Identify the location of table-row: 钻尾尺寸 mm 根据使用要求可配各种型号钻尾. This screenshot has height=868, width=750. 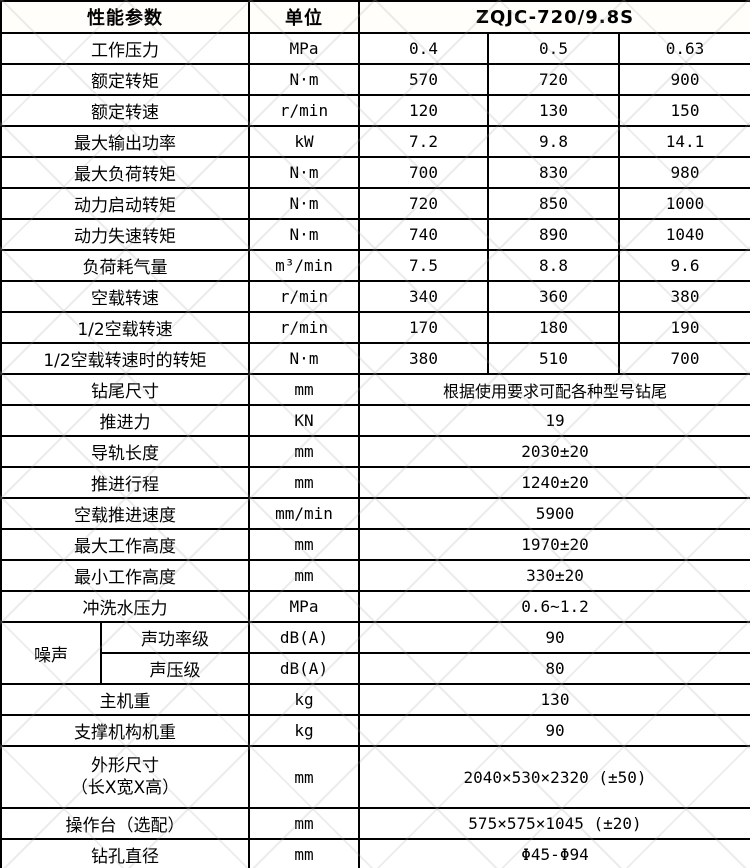
(375, 389).